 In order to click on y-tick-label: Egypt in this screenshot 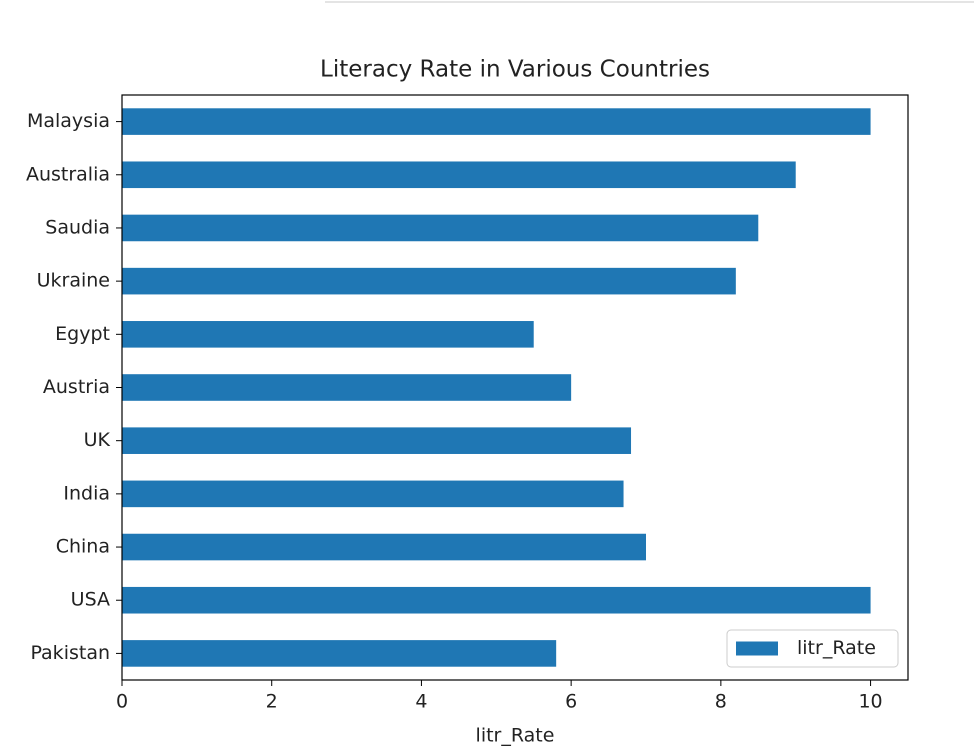, I will do `click(82, 334)`.